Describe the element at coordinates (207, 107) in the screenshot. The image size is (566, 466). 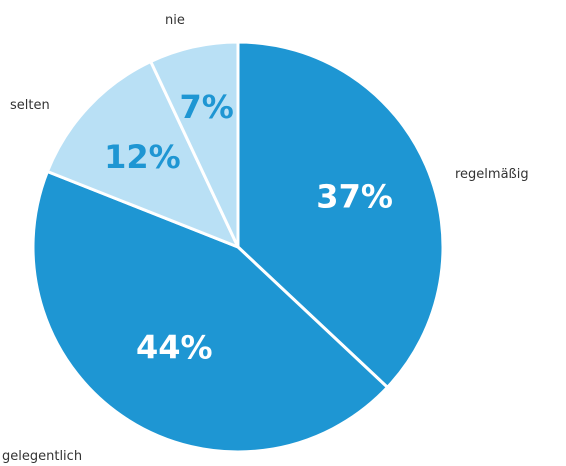
I see `pie-value-label-nie: 7%` at that location.